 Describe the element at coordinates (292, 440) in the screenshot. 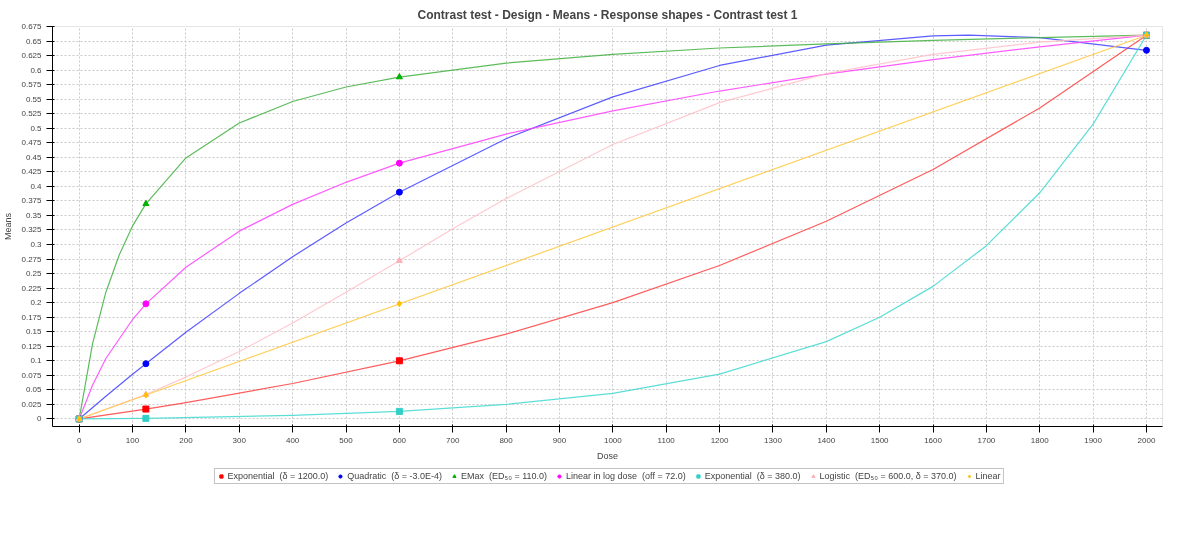

I see `x-tick-label: 400` at that location.